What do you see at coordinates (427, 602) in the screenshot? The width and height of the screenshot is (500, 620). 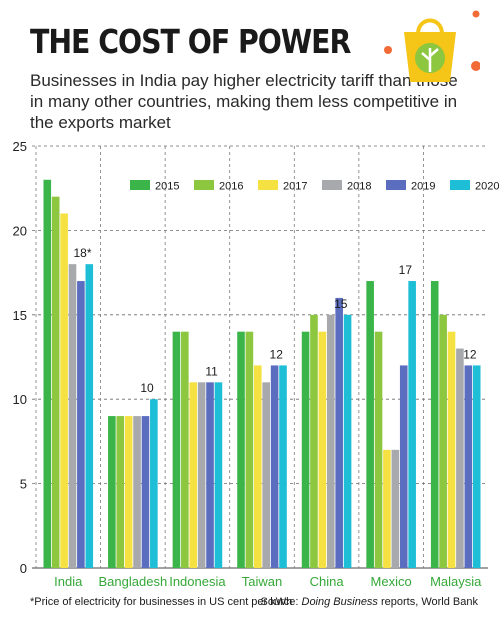 I see `source-rest: reports, World Bank` at bounding box center [427, 602].